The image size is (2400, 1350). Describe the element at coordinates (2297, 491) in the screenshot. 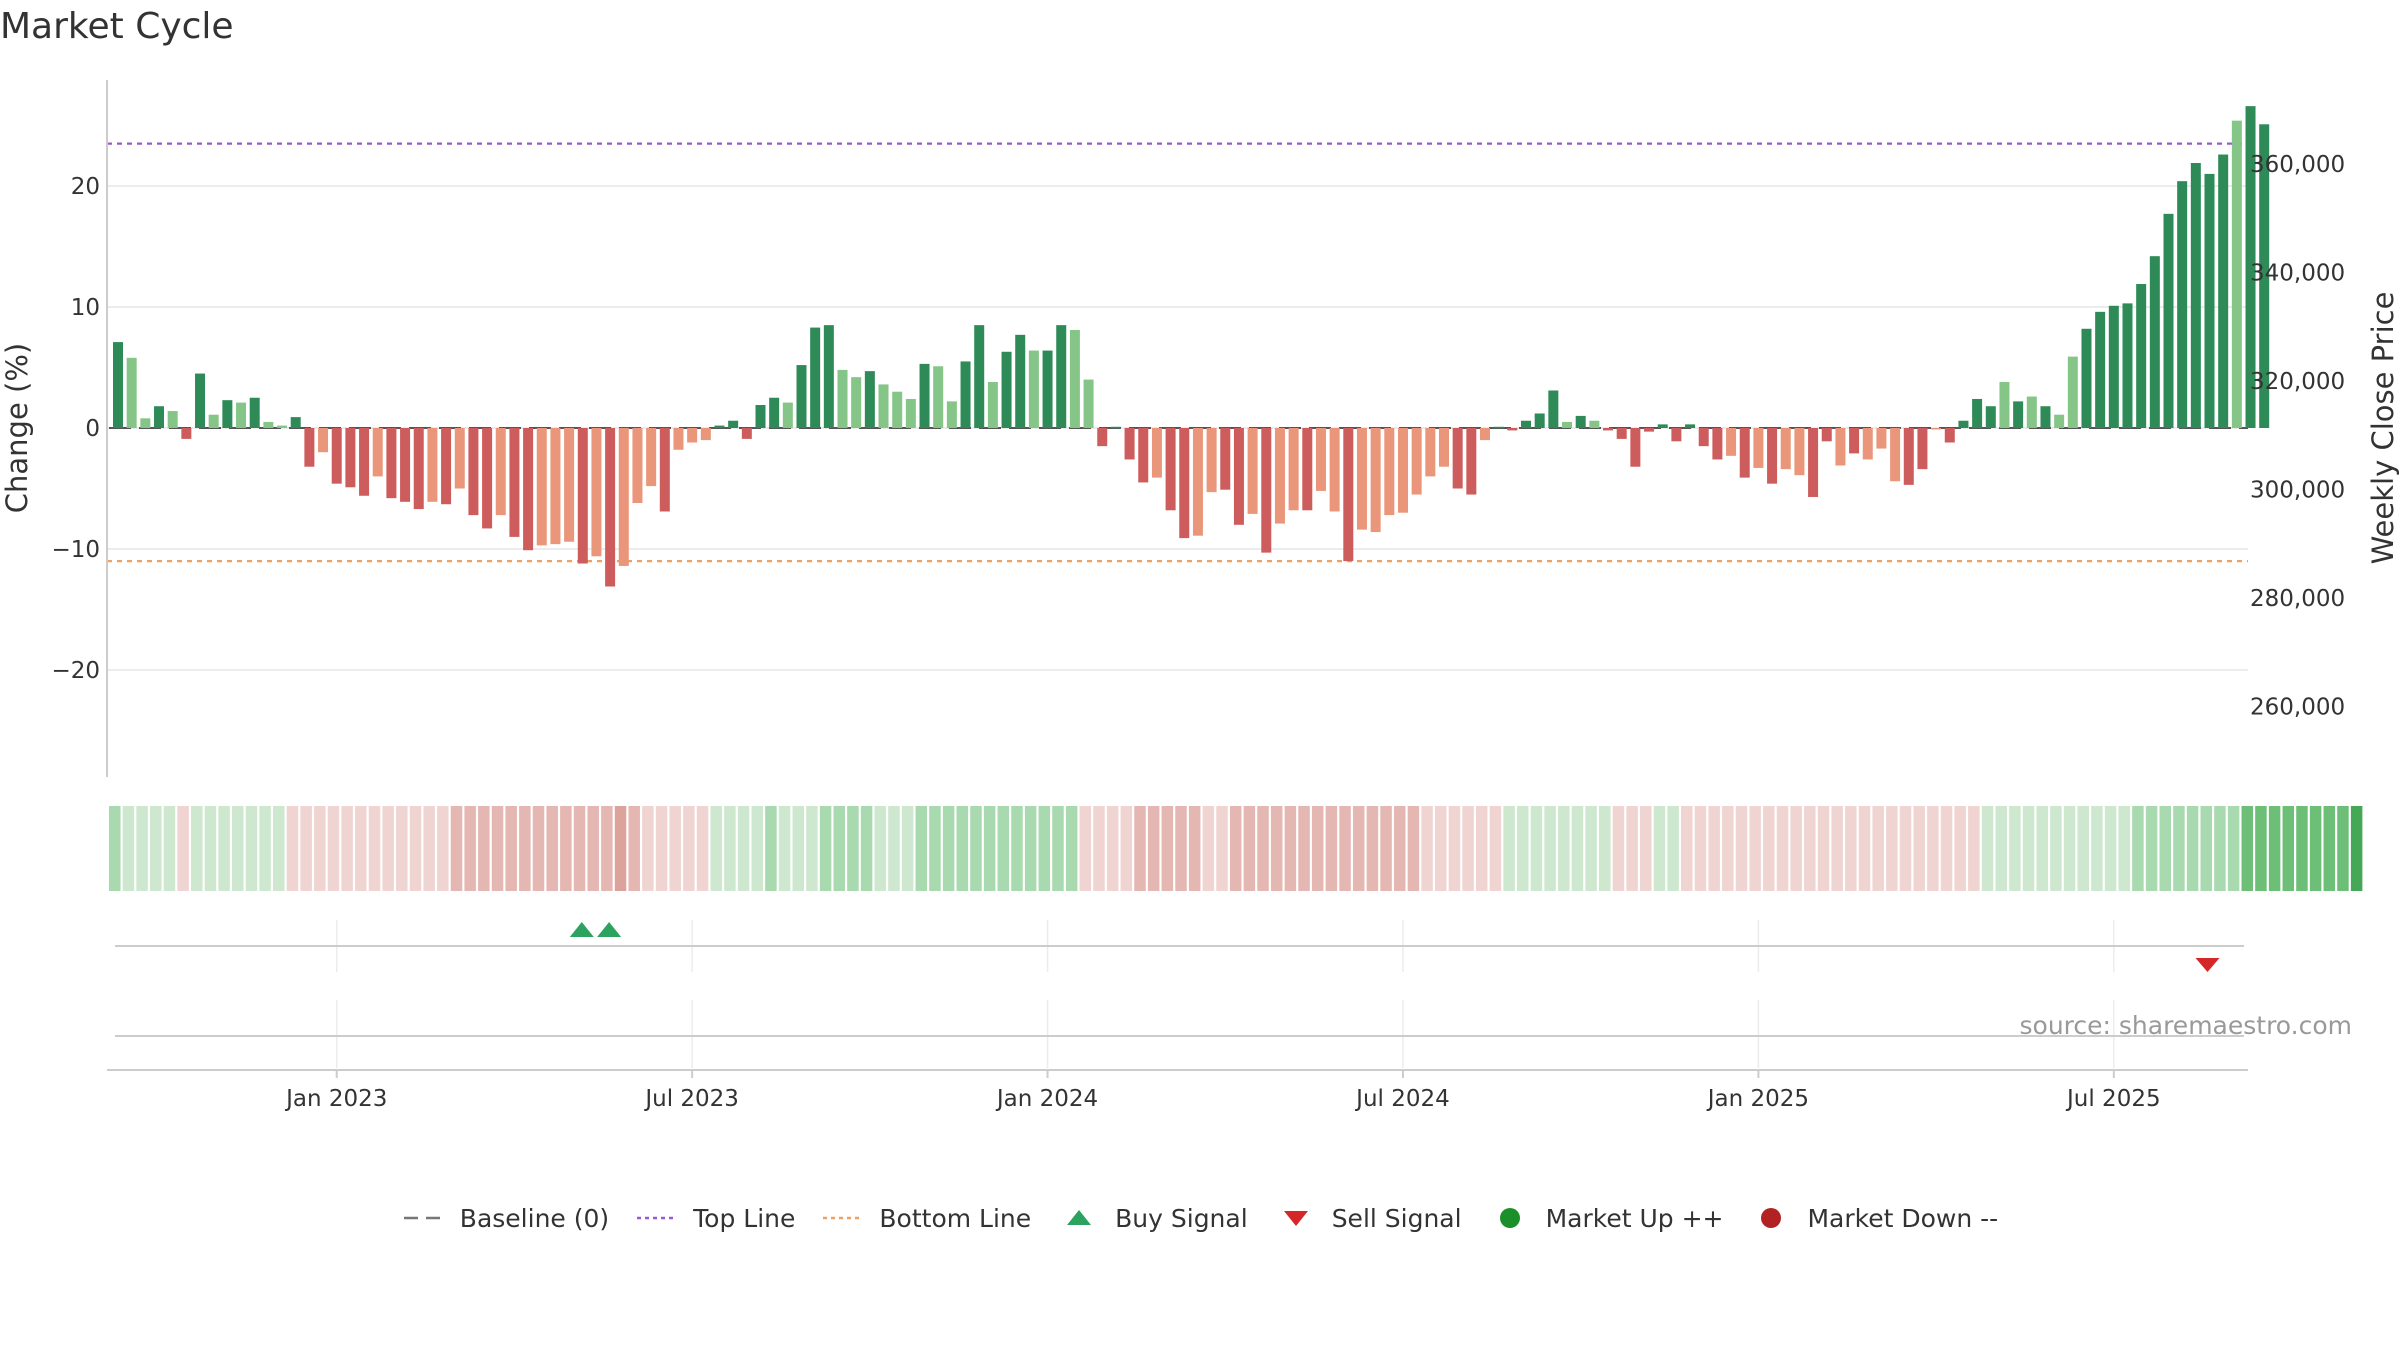

I see `y2-tick-label: 300,000` at that location.